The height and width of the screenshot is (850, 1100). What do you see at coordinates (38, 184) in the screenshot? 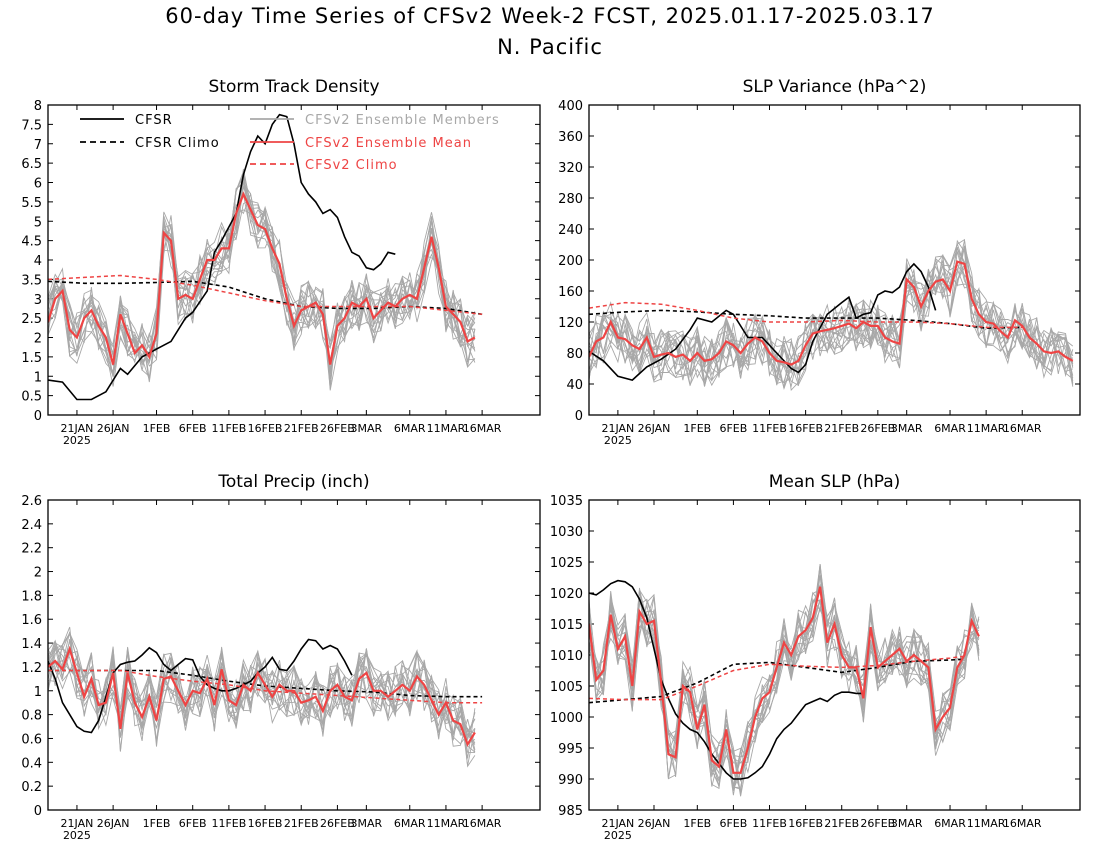
I see `y-tick-label: 6` at bounding box center [38, 184].